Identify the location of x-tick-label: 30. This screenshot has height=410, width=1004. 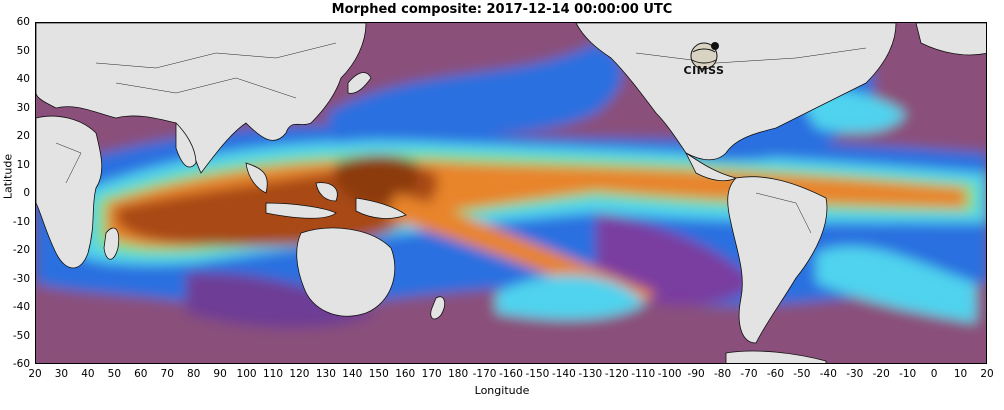
(61, 374).